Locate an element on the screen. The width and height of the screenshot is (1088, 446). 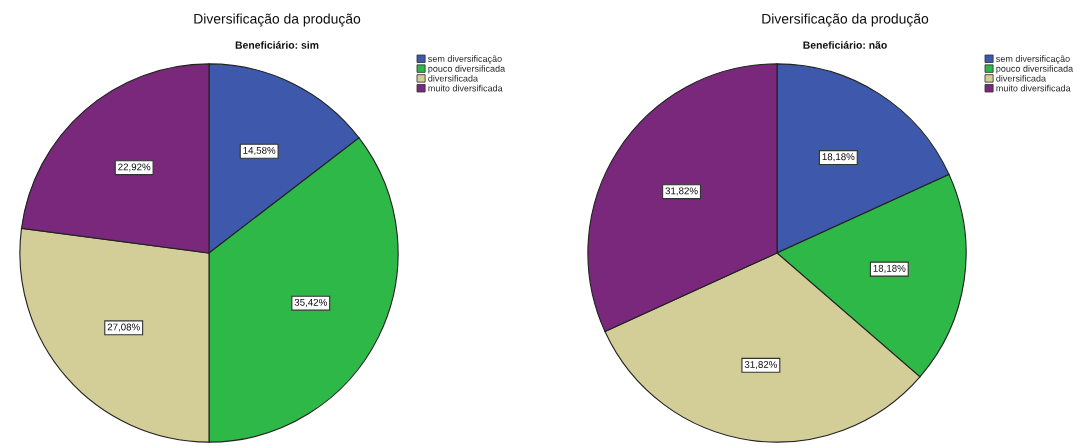
data-label: 35,42% is located at coordinates (310, 302).